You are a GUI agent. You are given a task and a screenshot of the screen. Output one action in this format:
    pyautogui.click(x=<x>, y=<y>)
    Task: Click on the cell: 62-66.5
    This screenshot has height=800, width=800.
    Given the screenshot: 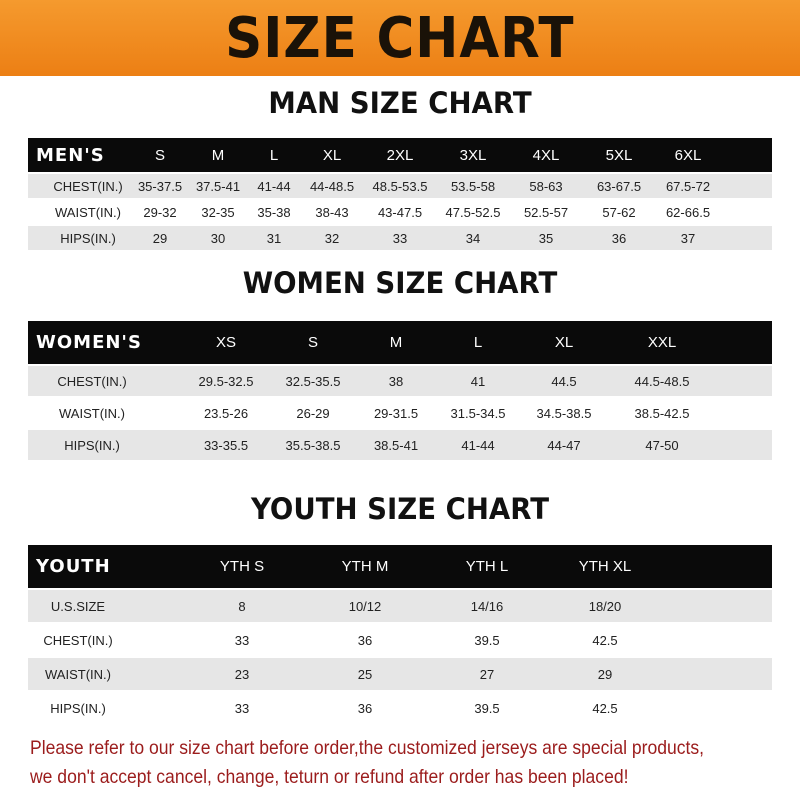 What is the action you would take?
    pyautogui.click(x=688, y=212)
    